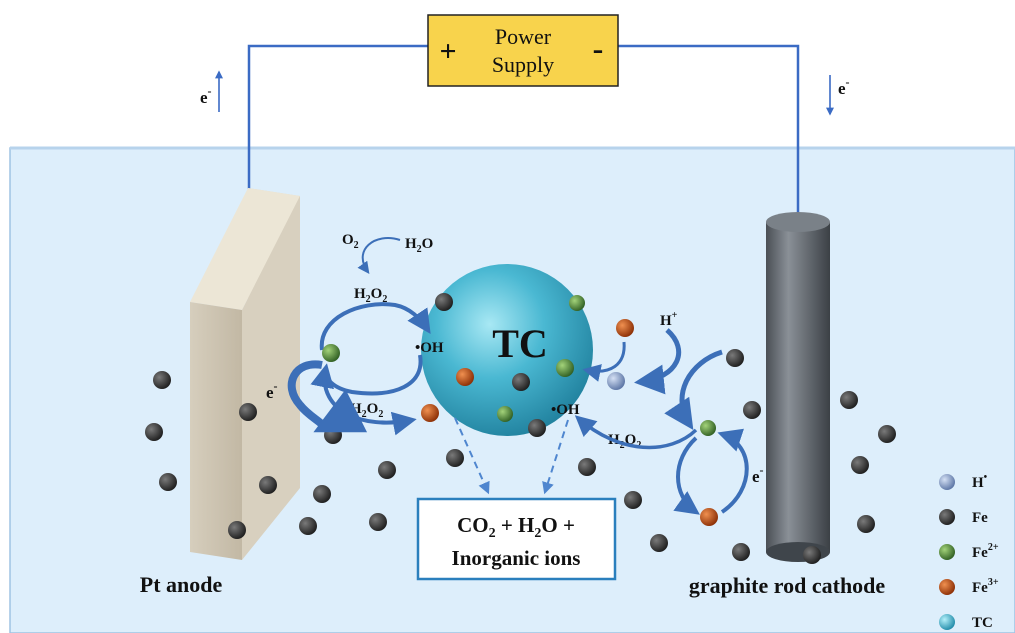  Describe the element at coordinates (986, 477) in the screenshot. I see `legend-label-superscript: •` at that location.